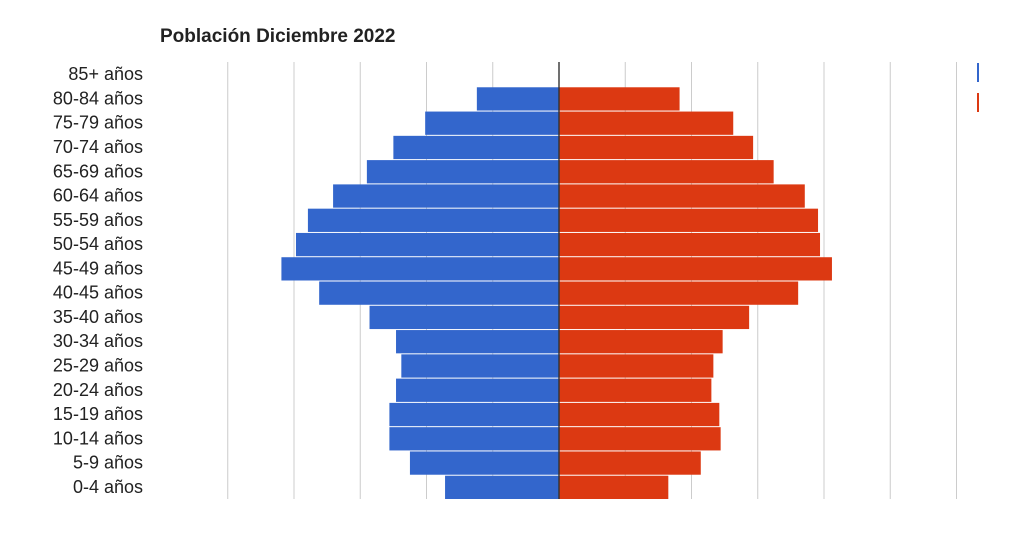 The height and width of the screenshot is (554, 1023). I want to click on y-tick-label: 80-84 años, so click(98, 98).